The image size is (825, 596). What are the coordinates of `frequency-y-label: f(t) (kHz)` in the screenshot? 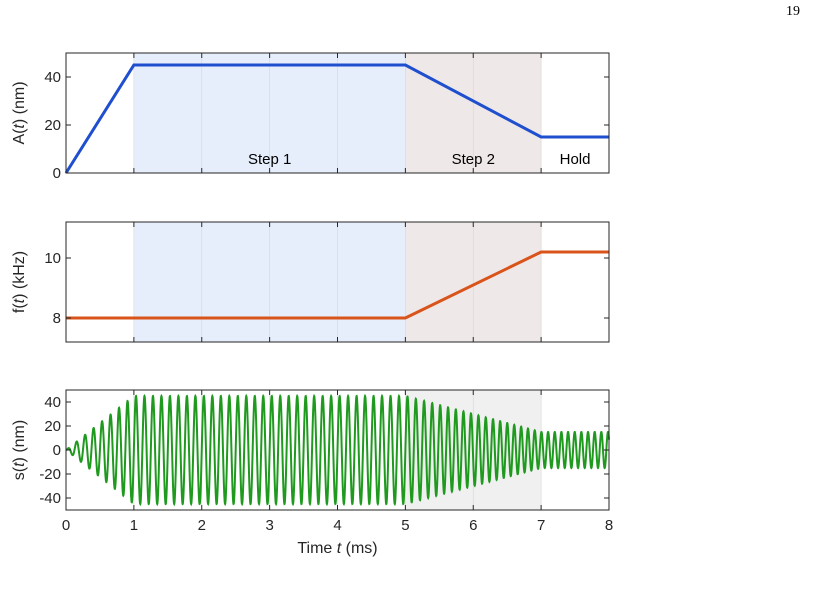 It's located at (19, 282).